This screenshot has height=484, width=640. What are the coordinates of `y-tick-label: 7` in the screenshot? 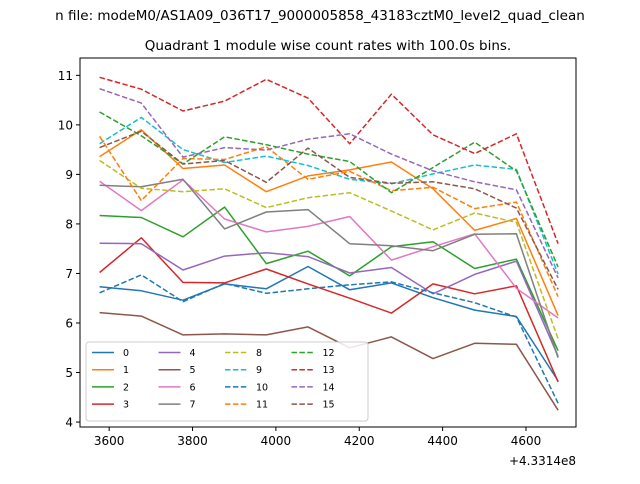 It's located at (69, 274).